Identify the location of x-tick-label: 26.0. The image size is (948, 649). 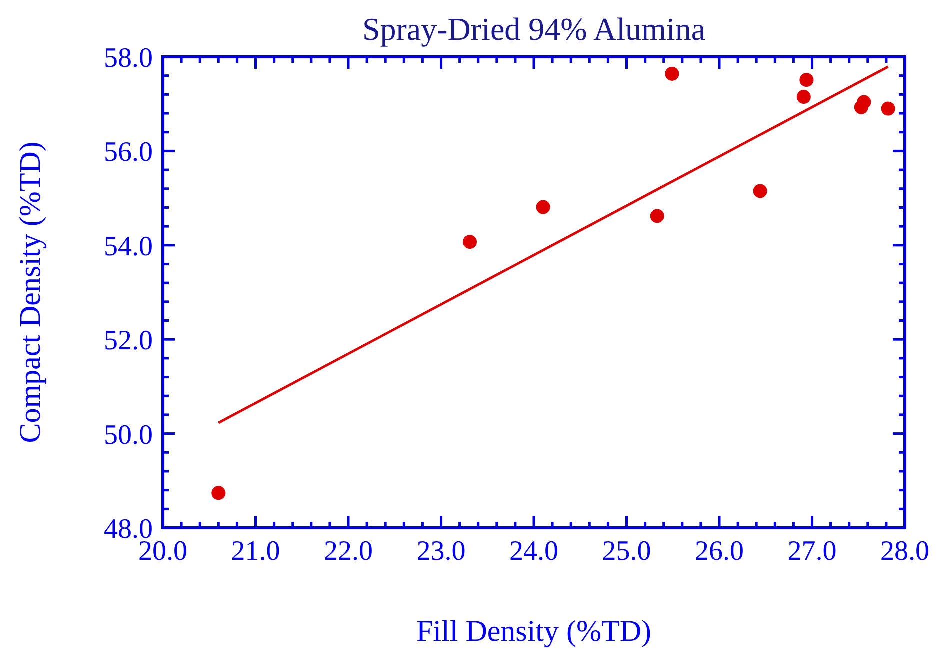
(719, 551).